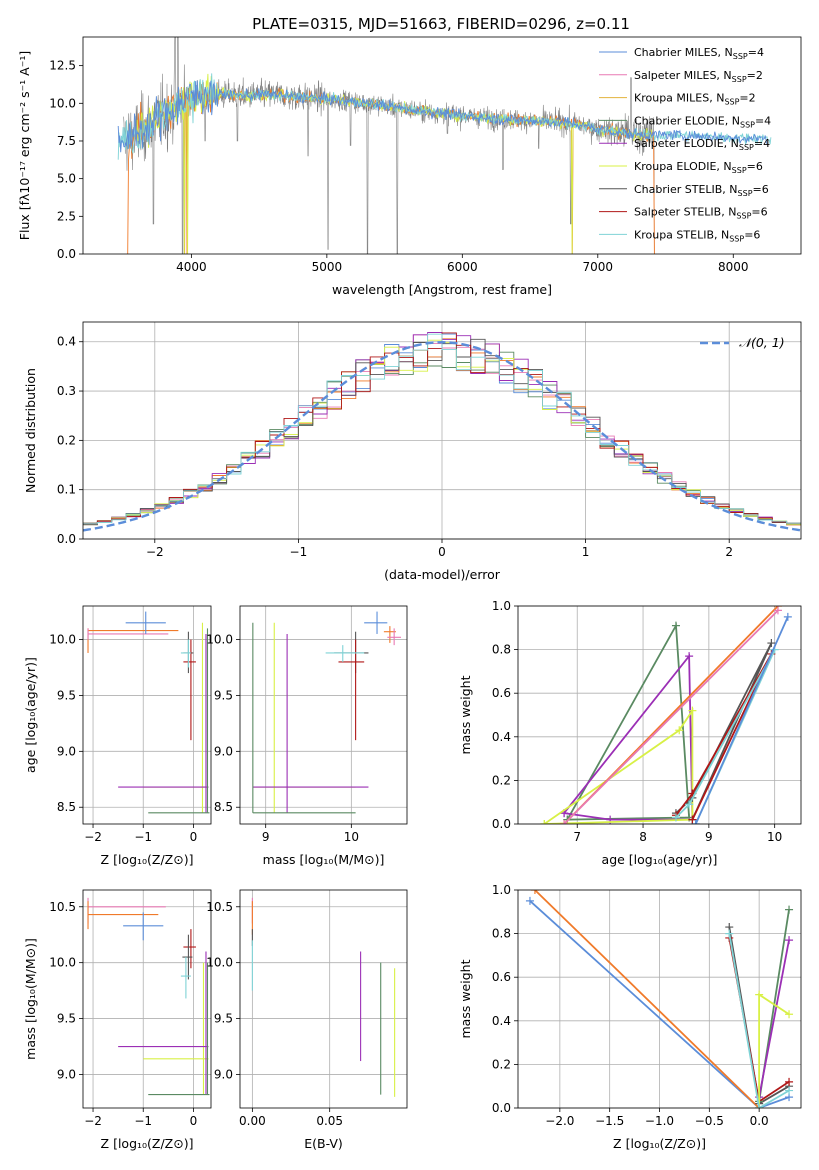  Describe the element at coordinates (577, 837) in the screenshot. I see `x-tick-label: 7` at that location.